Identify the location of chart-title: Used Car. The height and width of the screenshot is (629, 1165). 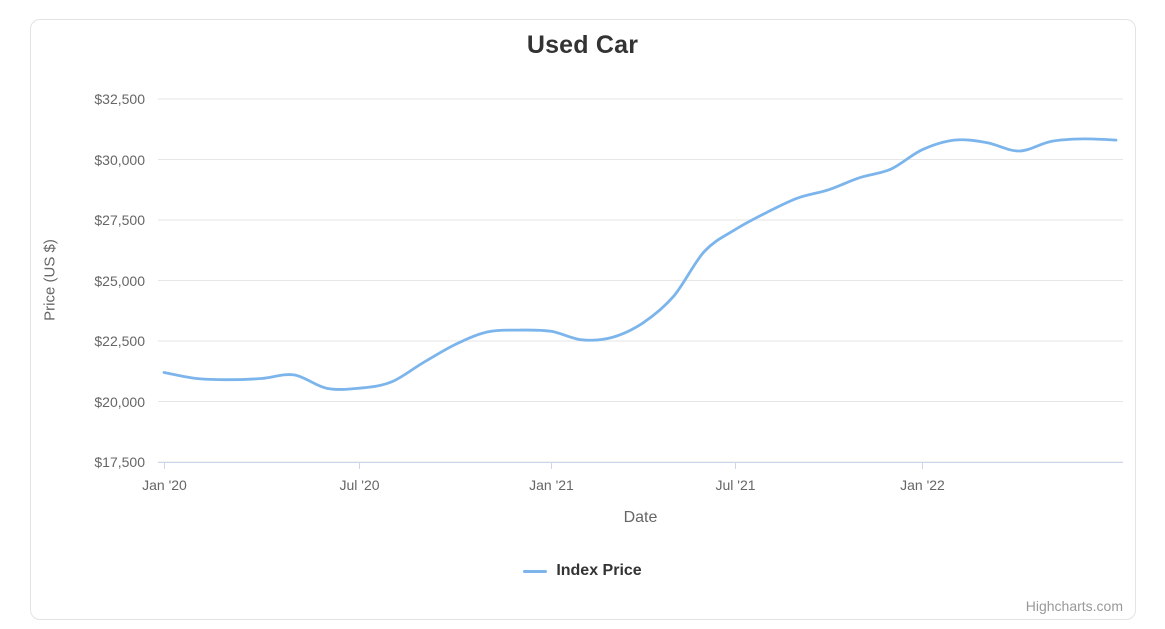
(582, 45).